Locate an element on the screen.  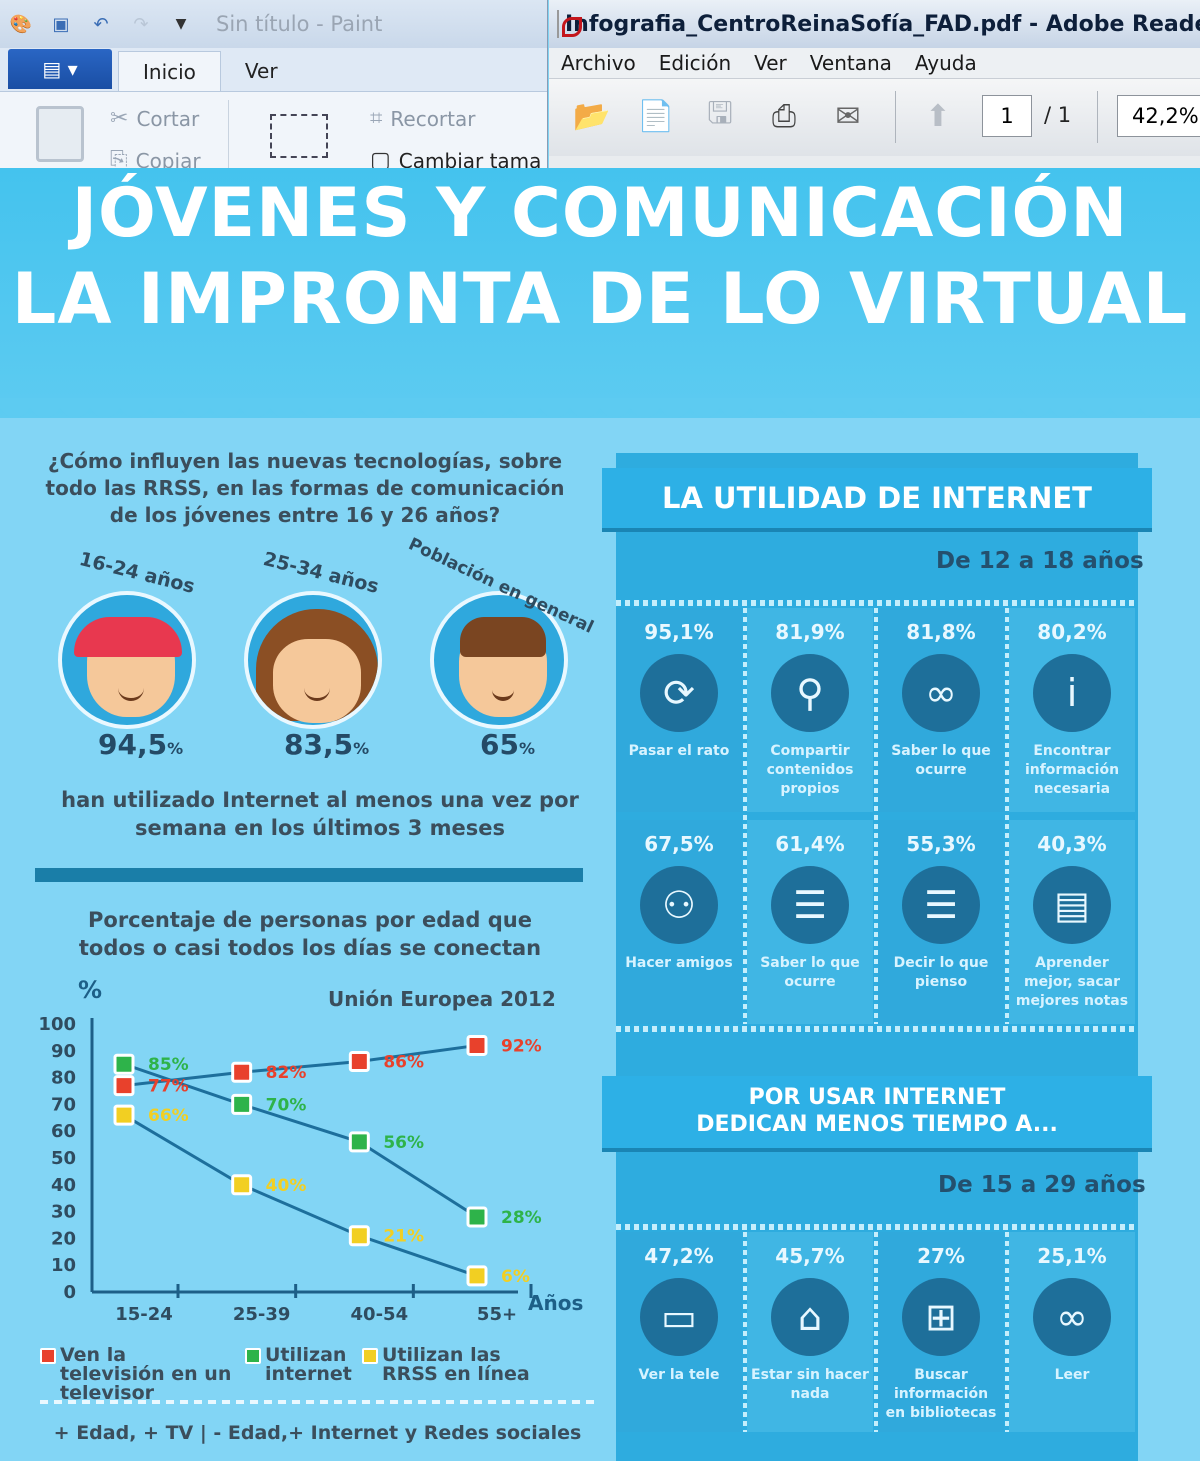
crop-icon: ⌗ is located at coordinates (376, 118).